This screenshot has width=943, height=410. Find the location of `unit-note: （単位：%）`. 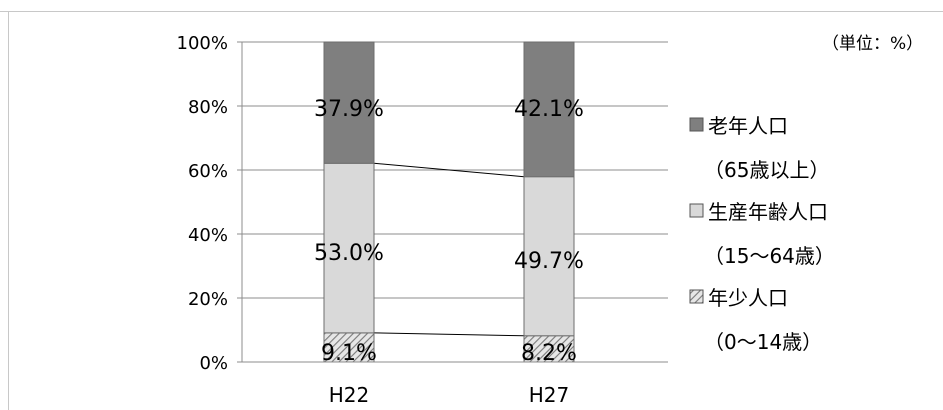

unit-note: （単位：%） is located at coordinates (872, 44).